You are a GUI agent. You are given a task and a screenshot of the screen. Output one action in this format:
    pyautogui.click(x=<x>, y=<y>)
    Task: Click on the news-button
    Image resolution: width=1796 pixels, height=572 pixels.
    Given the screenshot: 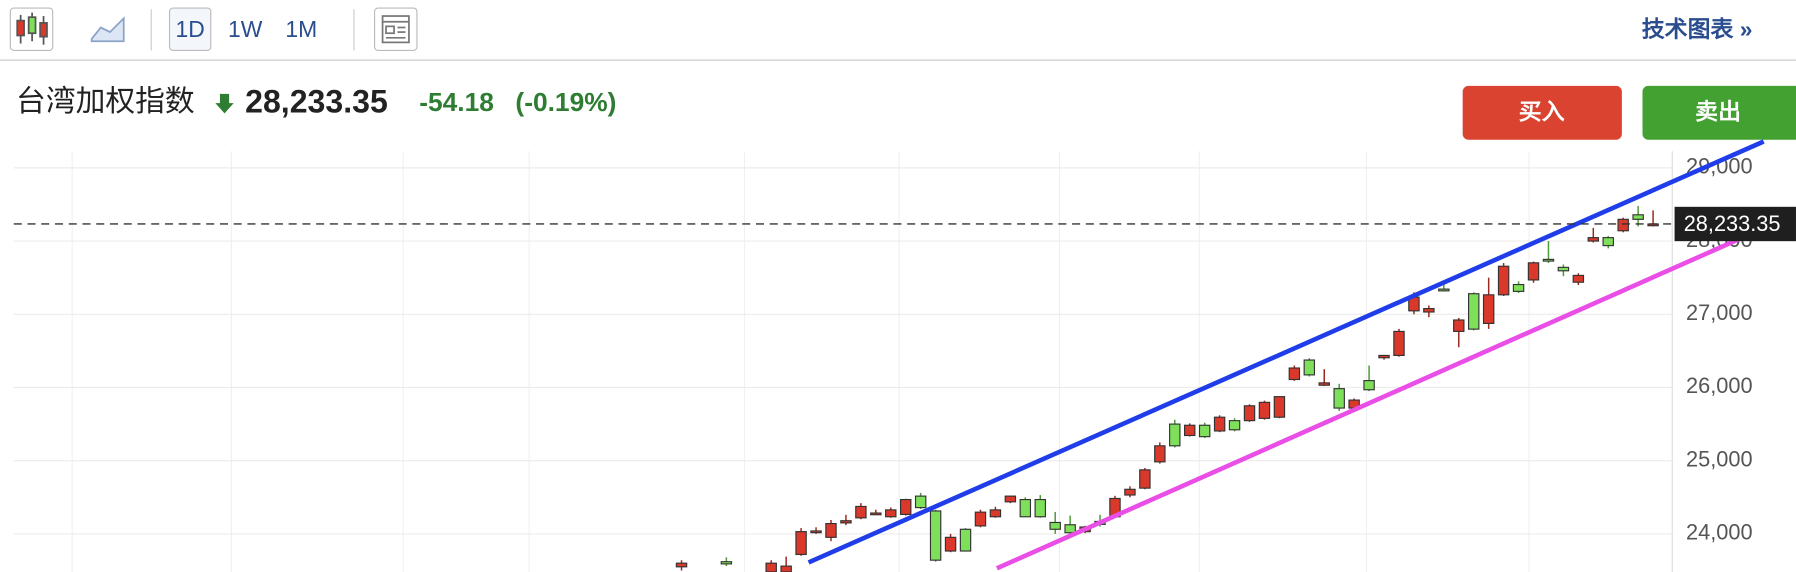 What is the action you would take?
    pyautogui.click(x=395, y=29)
    